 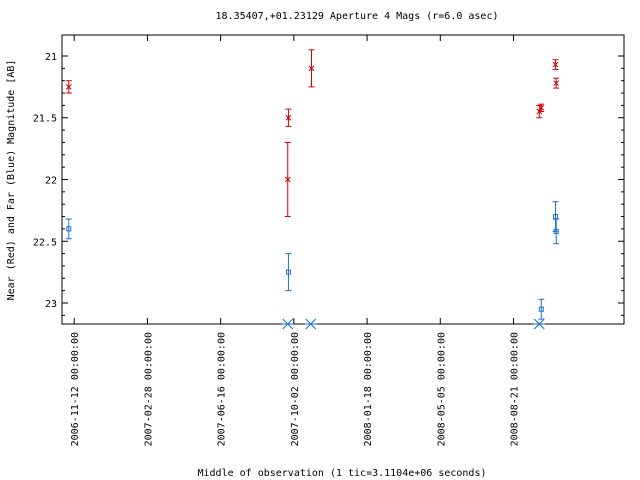 What do you see at coordinates (368, 389) in the screenshot?
I see `x-tick-label: 2008-01-18 00:00:00` at bounding box center [368, 389].